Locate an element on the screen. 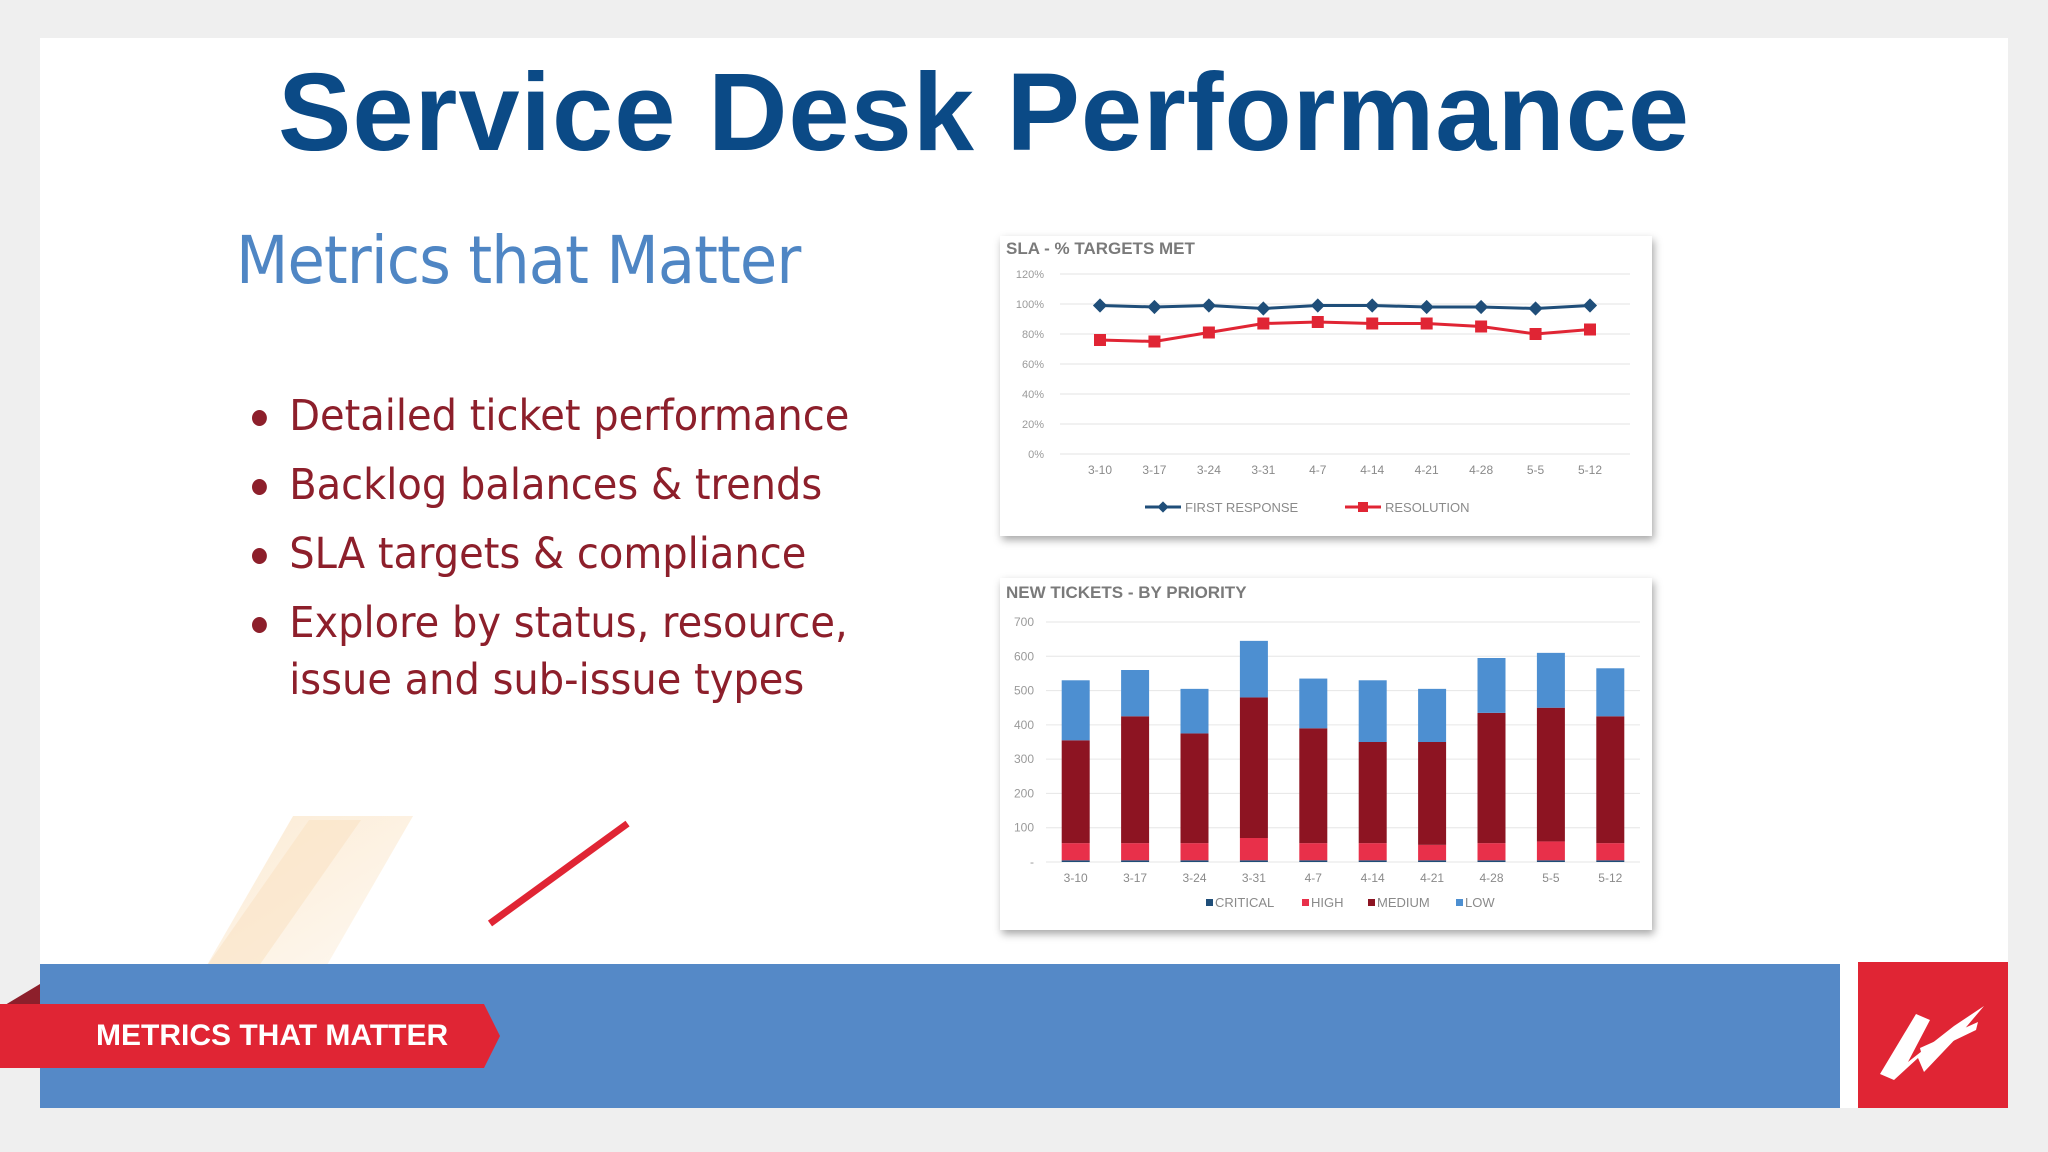 The width and height of the screenshot is (2048, 1152). bullet-item: Detailed ticket performance is located at coordinates (587, 416).